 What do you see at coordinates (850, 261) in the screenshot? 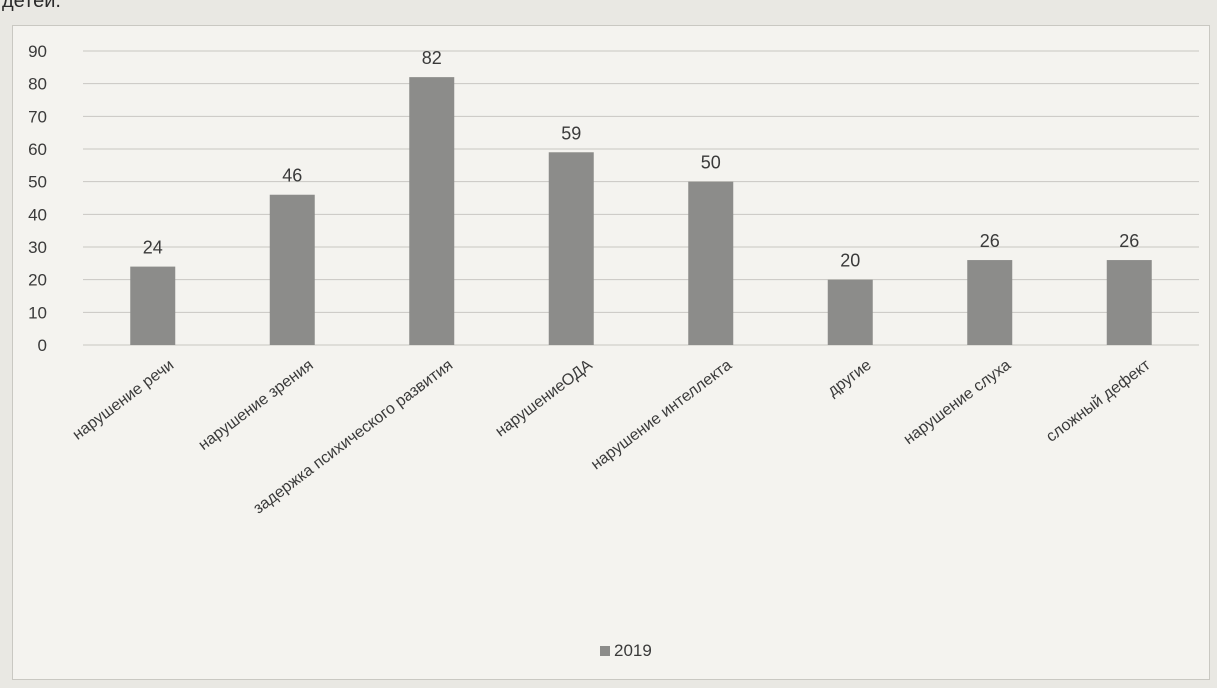
I see `data-label: 20` at bounding box center [850, 261].